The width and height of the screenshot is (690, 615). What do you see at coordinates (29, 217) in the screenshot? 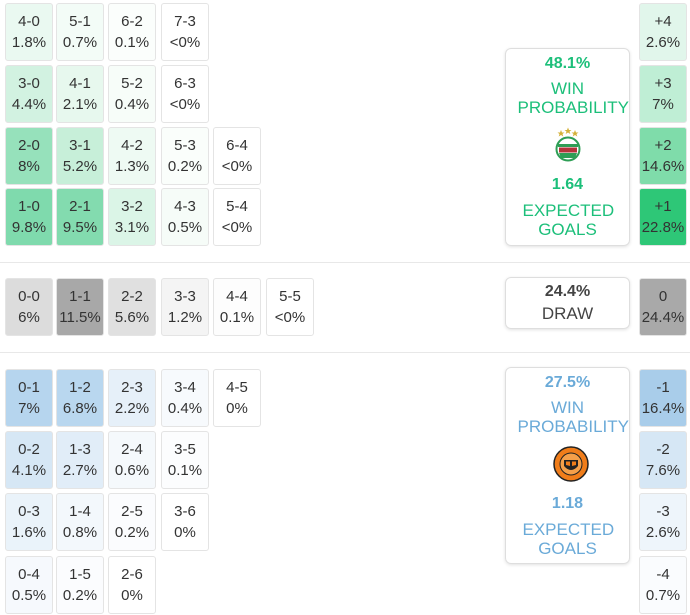
I see `score-cell-home: 1-0 9.8%` at bounding box center [29, 217].